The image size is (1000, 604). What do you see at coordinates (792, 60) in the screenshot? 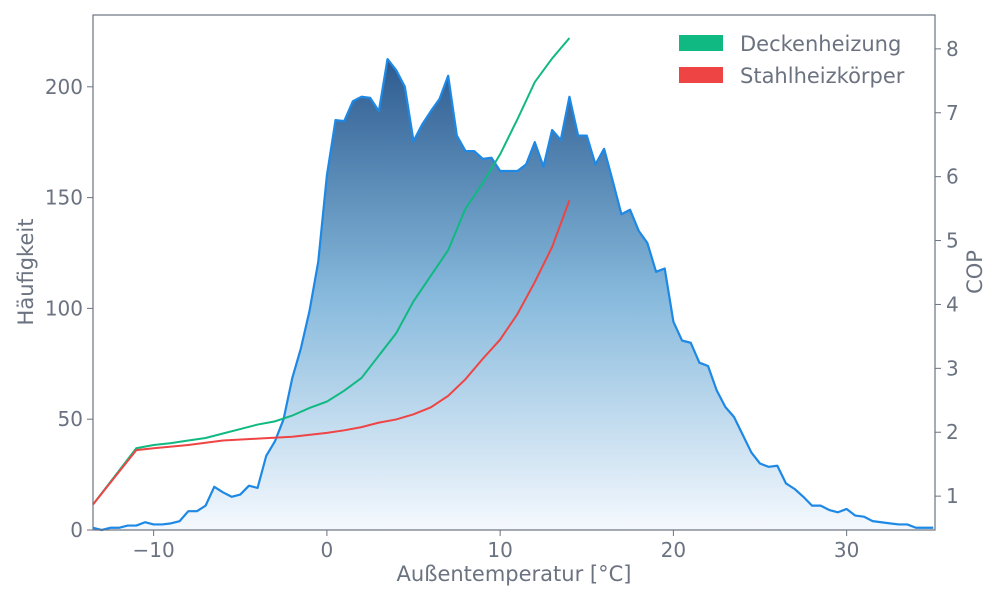
I see `legend: Deckenheizung Stahlheizkörper` at bounding box center [792, 60].